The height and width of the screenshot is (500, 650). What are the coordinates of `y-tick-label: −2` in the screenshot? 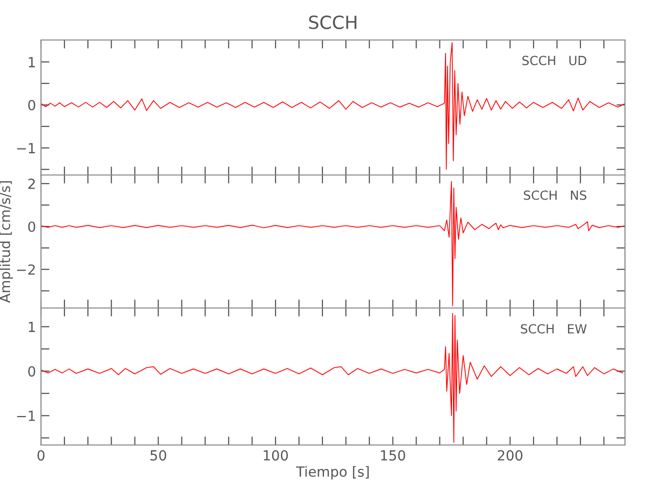 It's located at (26, 269).